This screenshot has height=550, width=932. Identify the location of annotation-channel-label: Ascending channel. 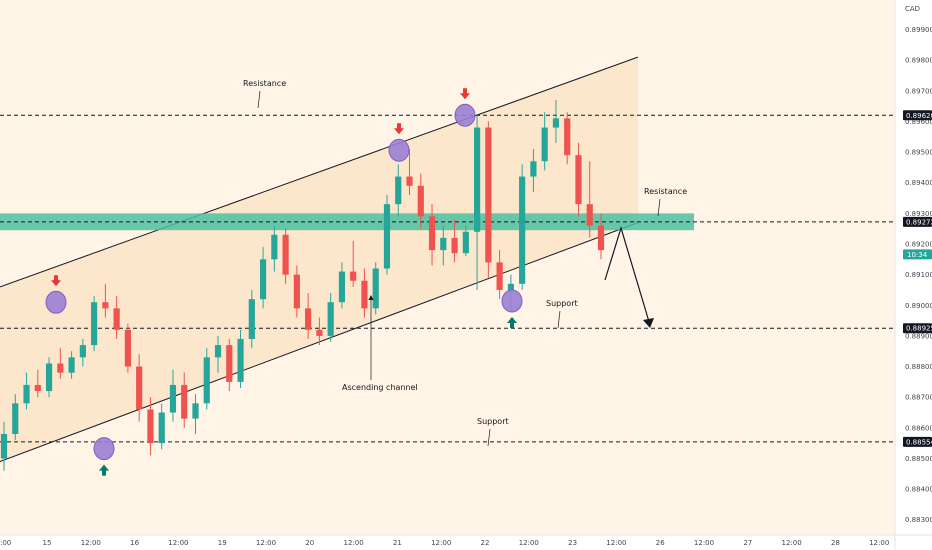
(380, 387).